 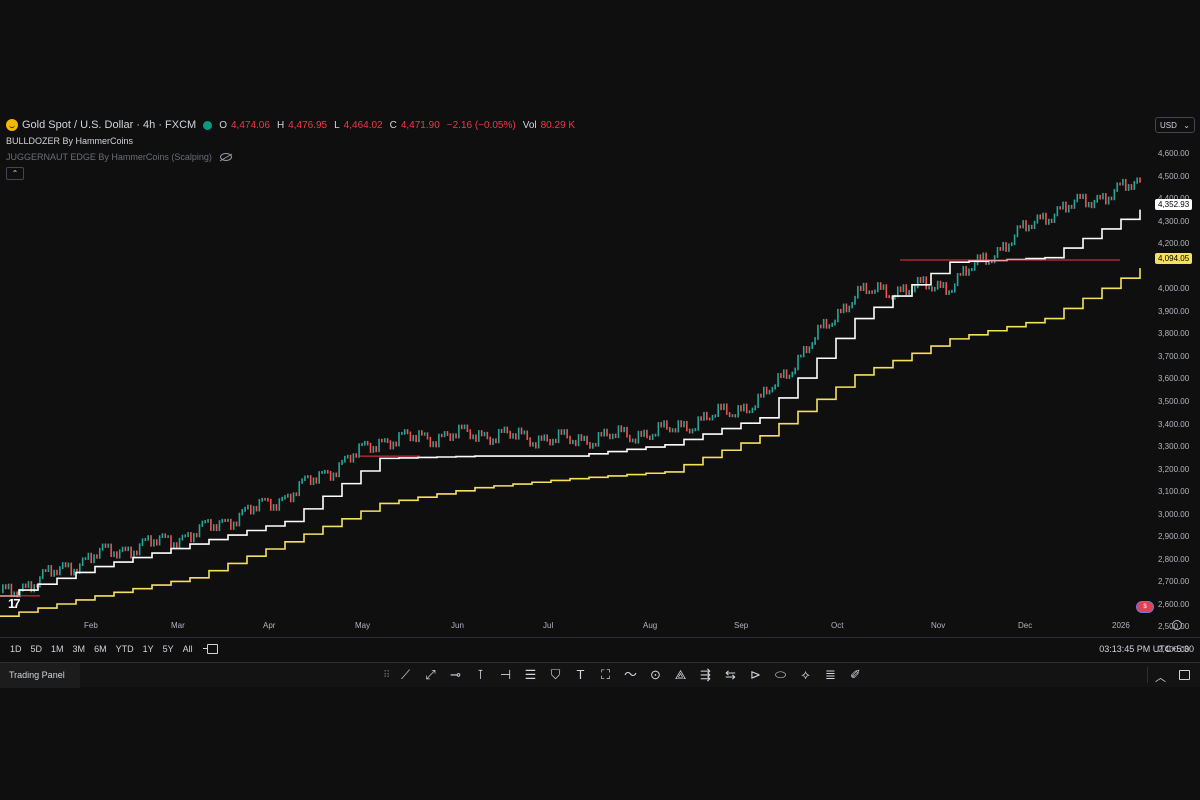 I want to click on time-tick-label: Apr, so click(x=269, y=625).